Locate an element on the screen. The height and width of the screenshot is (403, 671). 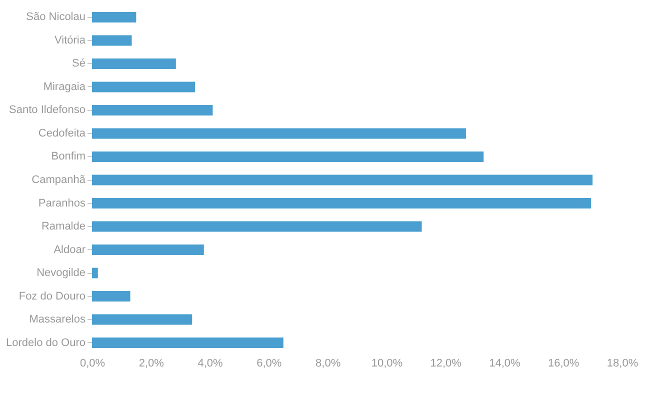
x-tick-label: 6,0% is located at coordinates (269, 364).